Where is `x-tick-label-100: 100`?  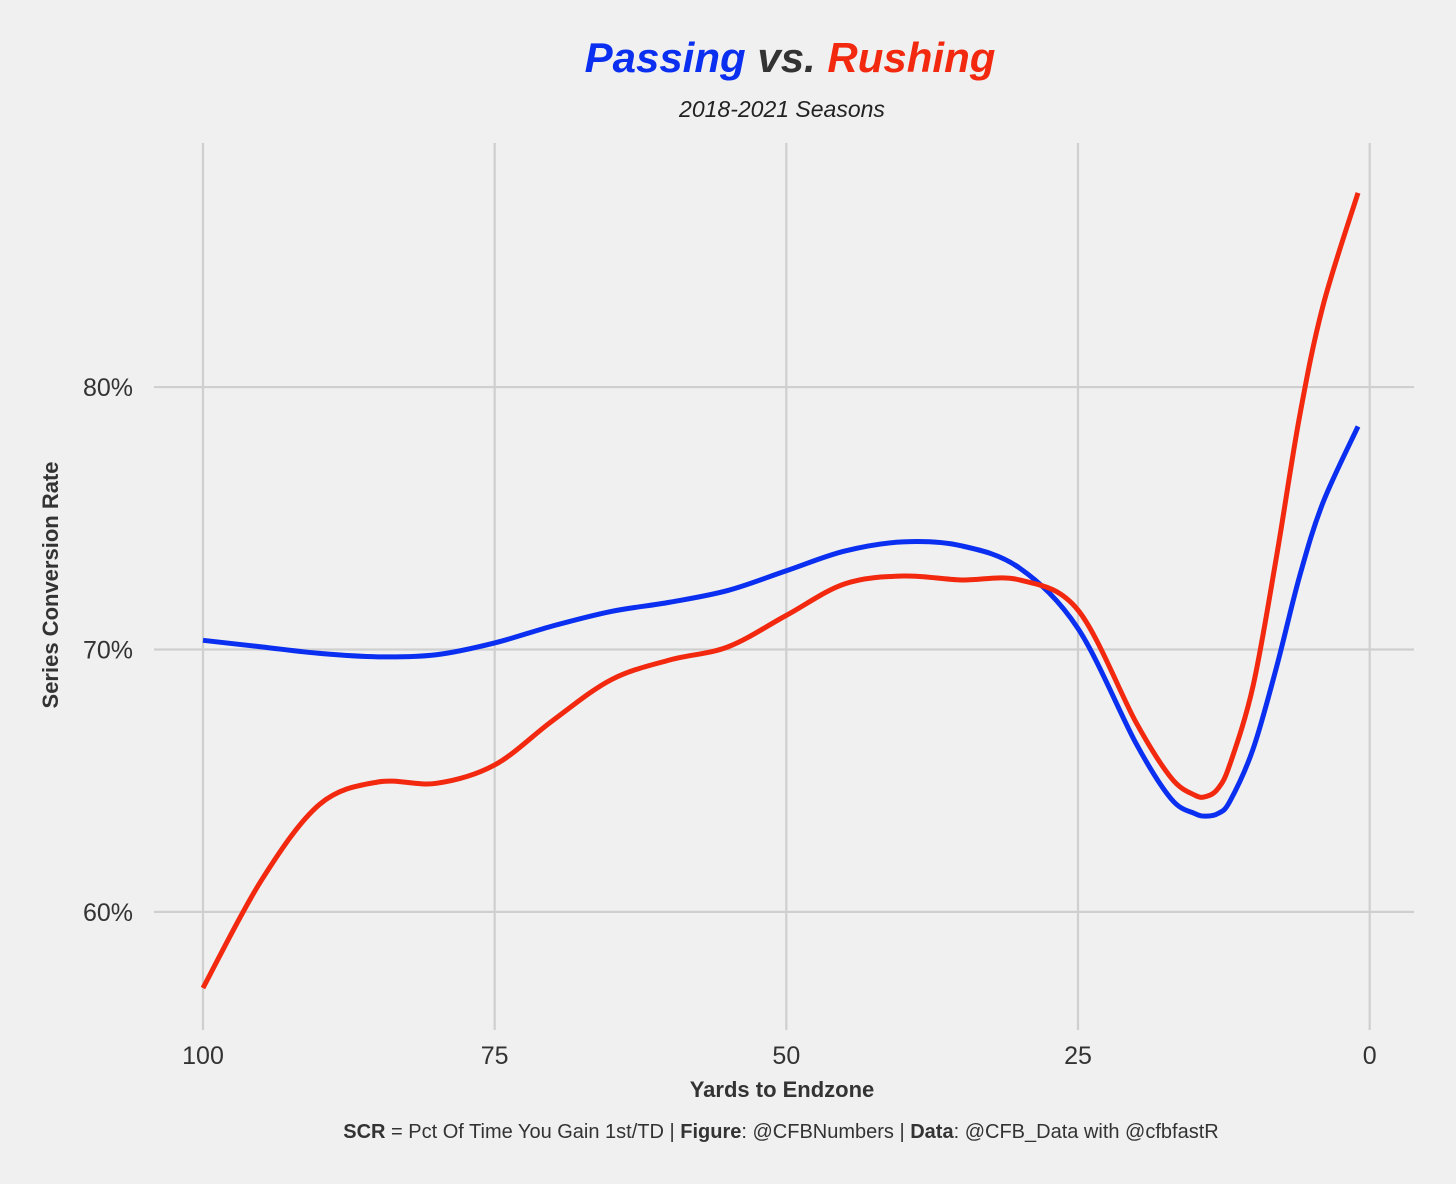 x-tick-label-100: 100 is located at coordinates (203, 1056).